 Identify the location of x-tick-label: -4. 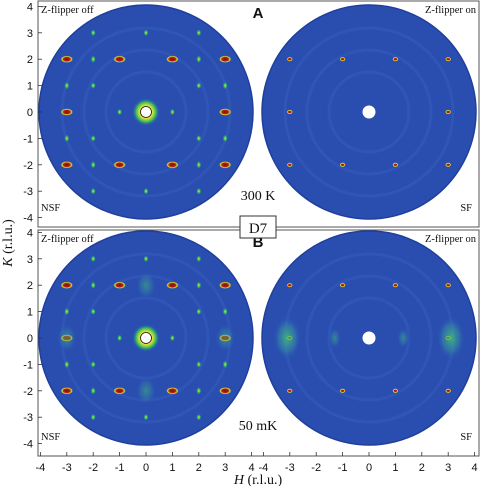
(41, 468).